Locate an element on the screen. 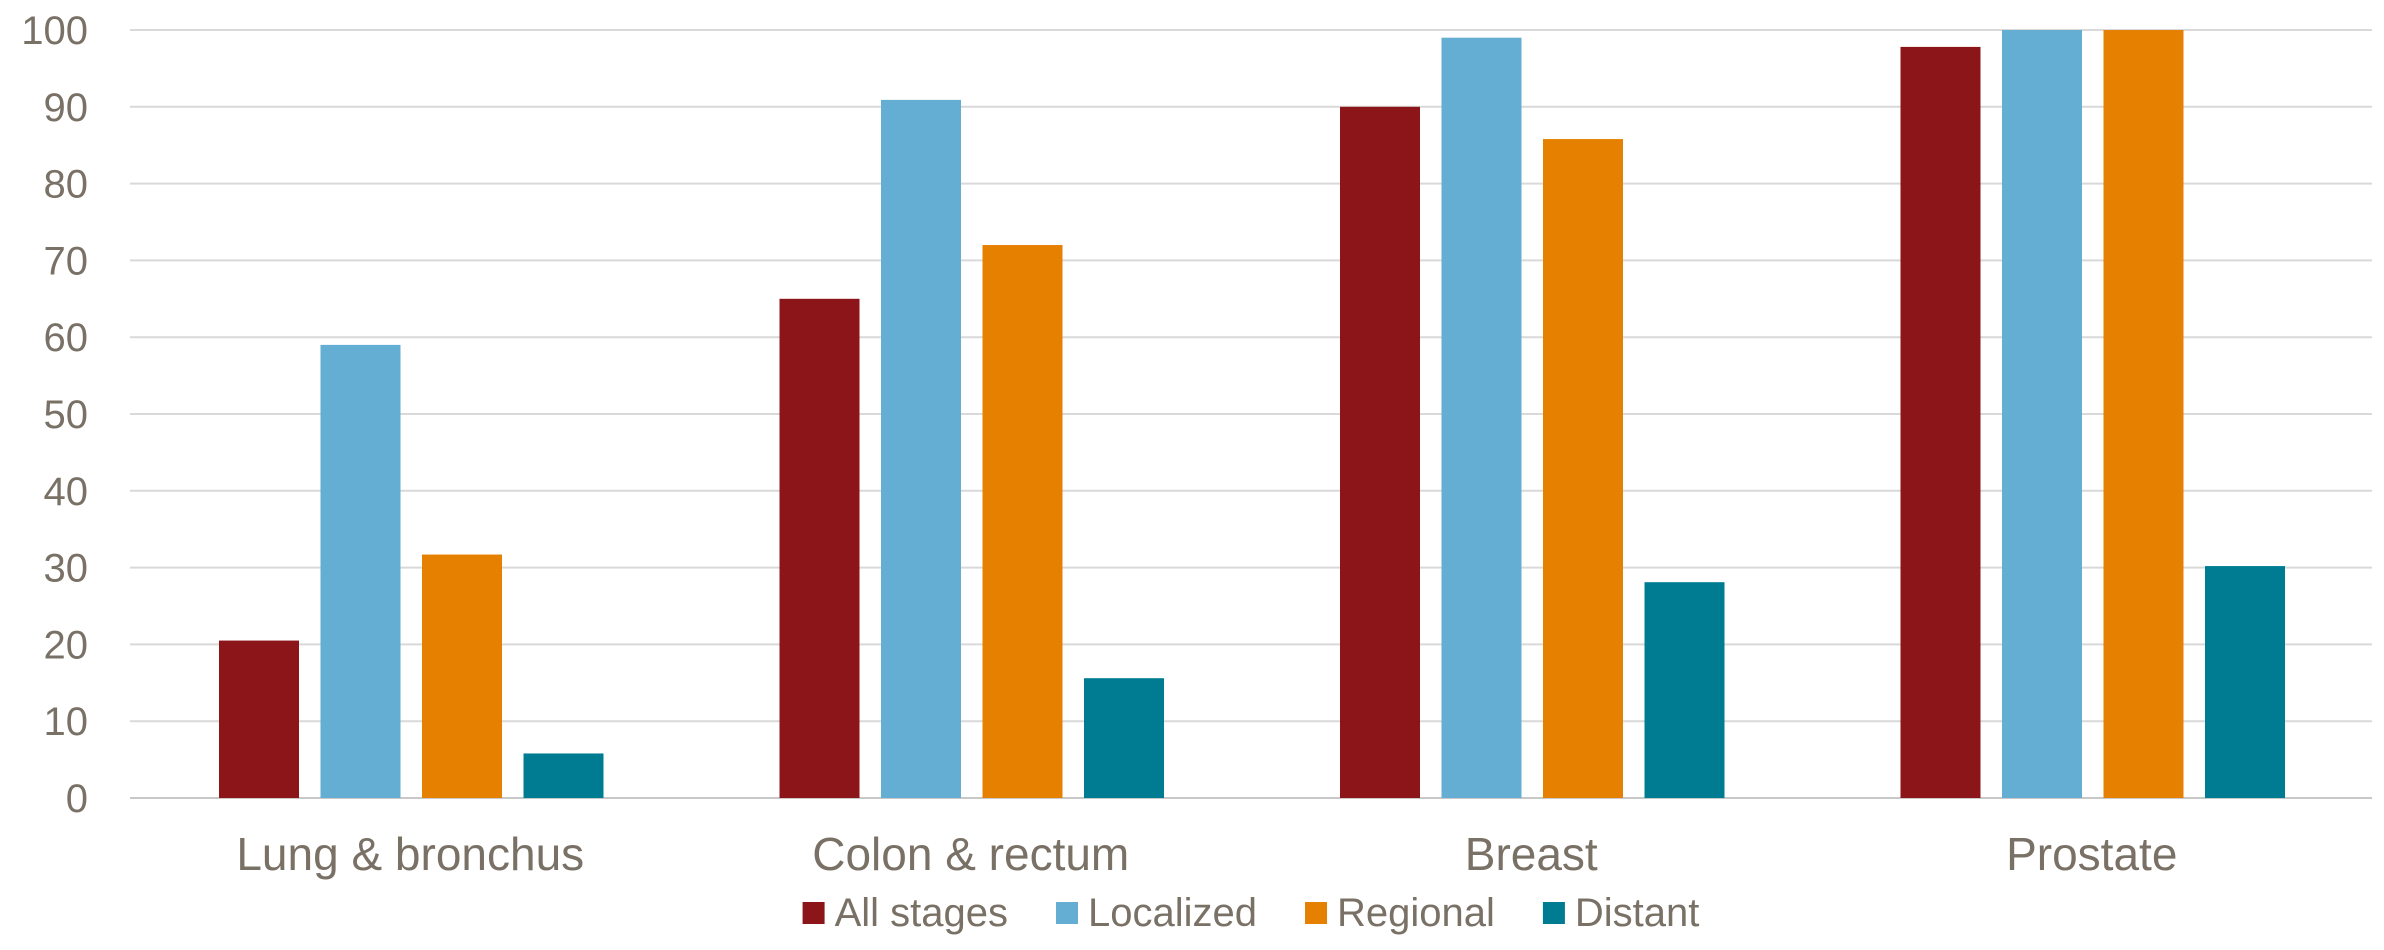 This screenshot has height=950, width=2384. y-axis-tick-labels: 0 10 20 30 40 50 60 70 80 90 100 is located at coordinates (54, 415).